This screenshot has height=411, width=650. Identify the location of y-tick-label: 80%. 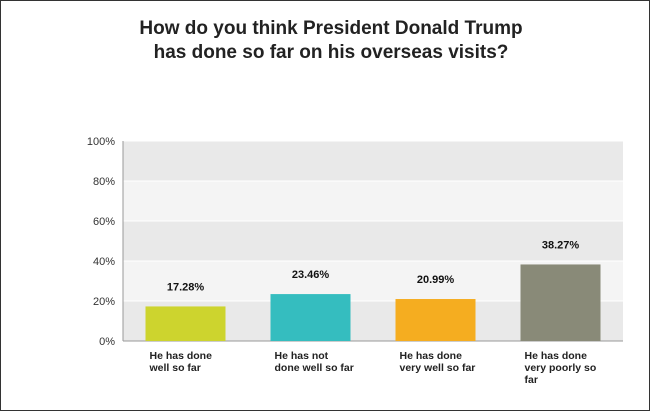
(104, 182).